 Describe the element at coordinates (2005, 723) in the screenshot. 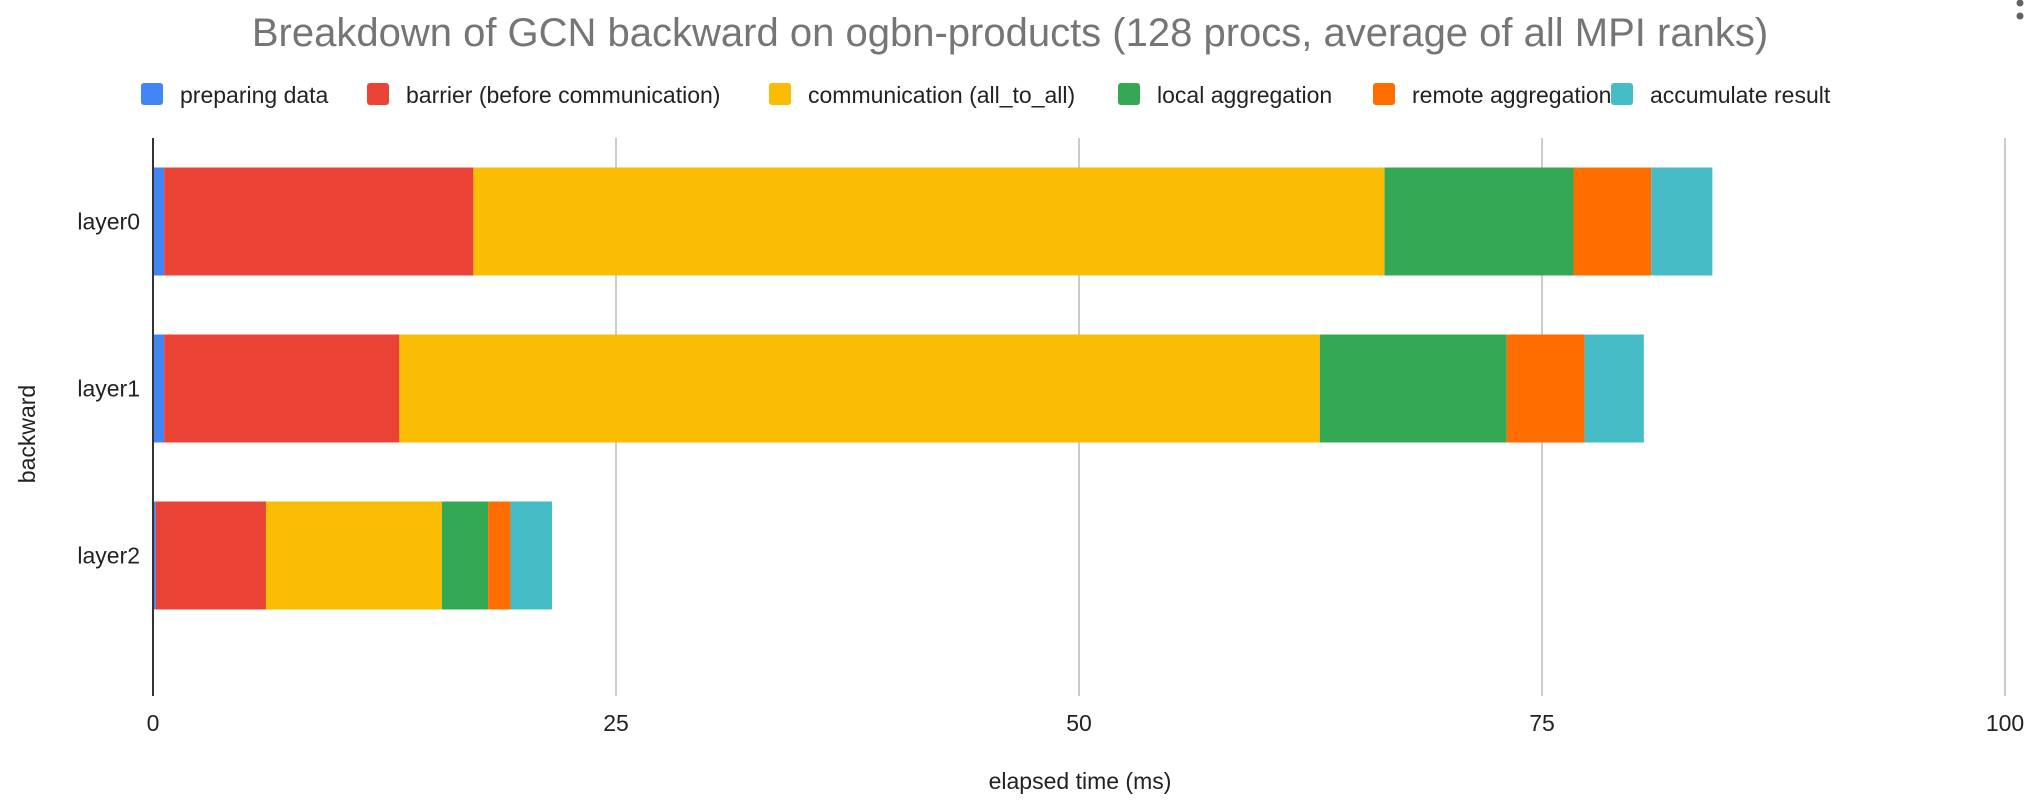

I see `x-tick-label: 100` at that location.